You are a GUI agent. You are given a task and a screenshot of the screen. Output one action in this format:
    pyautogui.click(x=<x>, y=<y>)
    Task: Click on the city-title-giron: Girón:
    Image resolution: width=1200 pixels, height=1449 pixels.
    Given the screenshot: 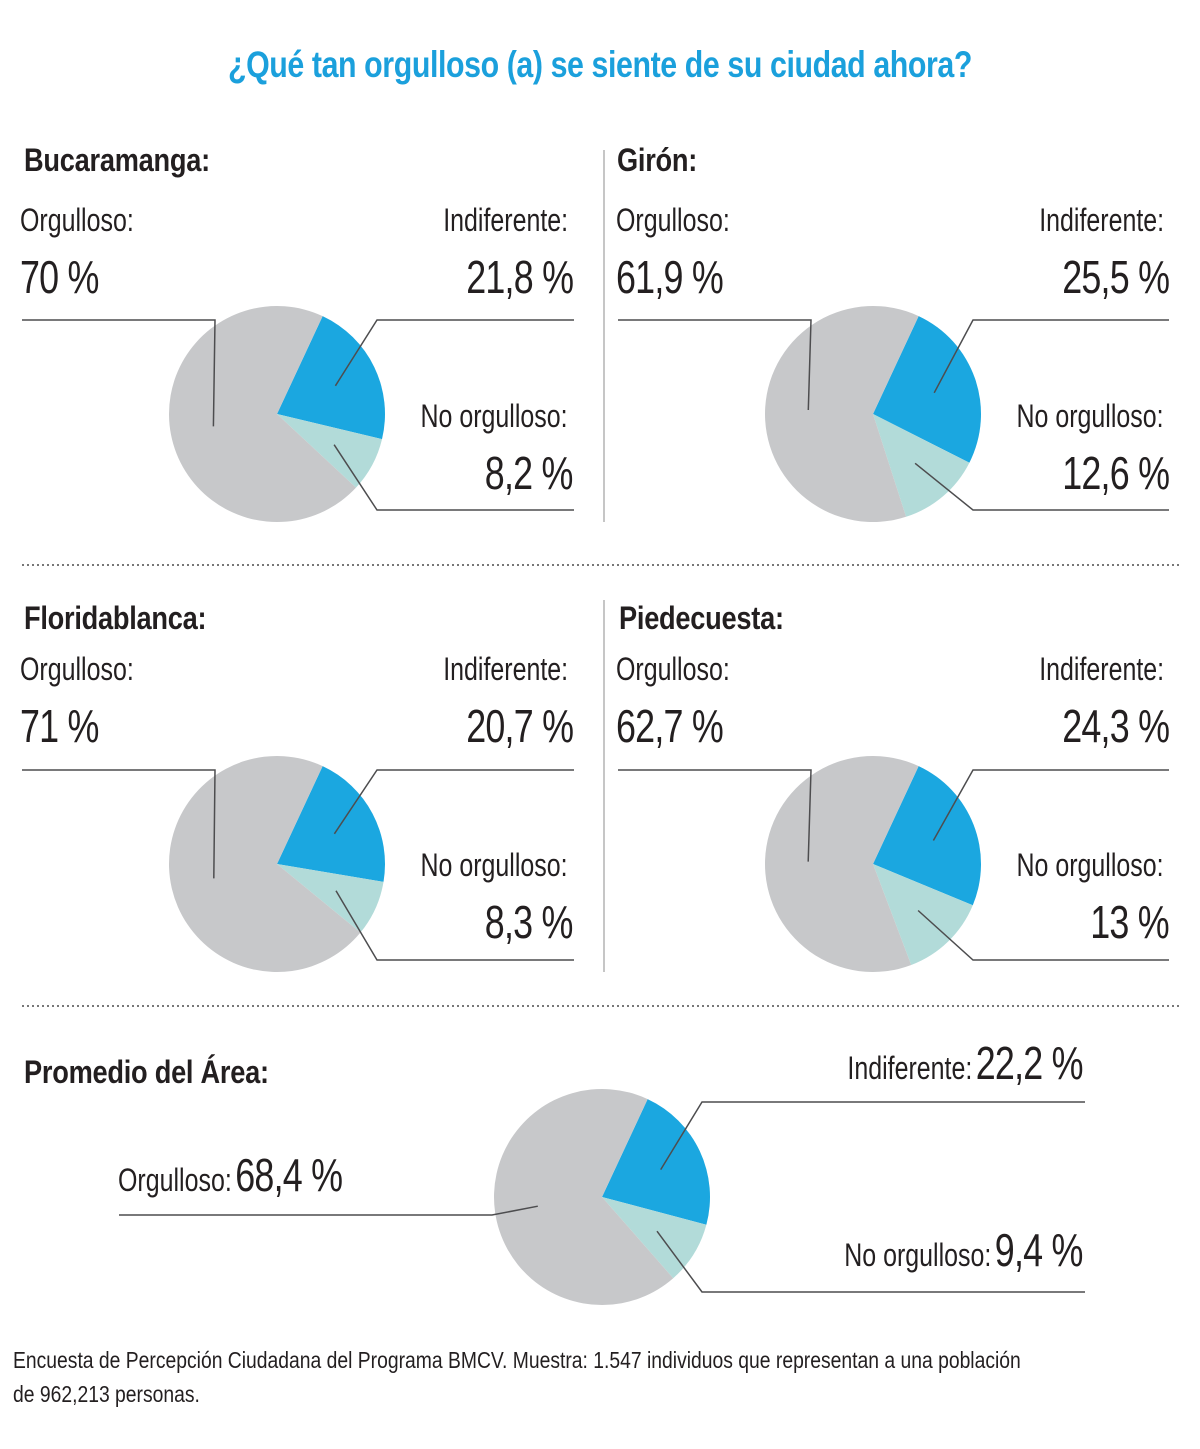 What is the action you would take?
    pyautogui.click(x=657, y=160)
    